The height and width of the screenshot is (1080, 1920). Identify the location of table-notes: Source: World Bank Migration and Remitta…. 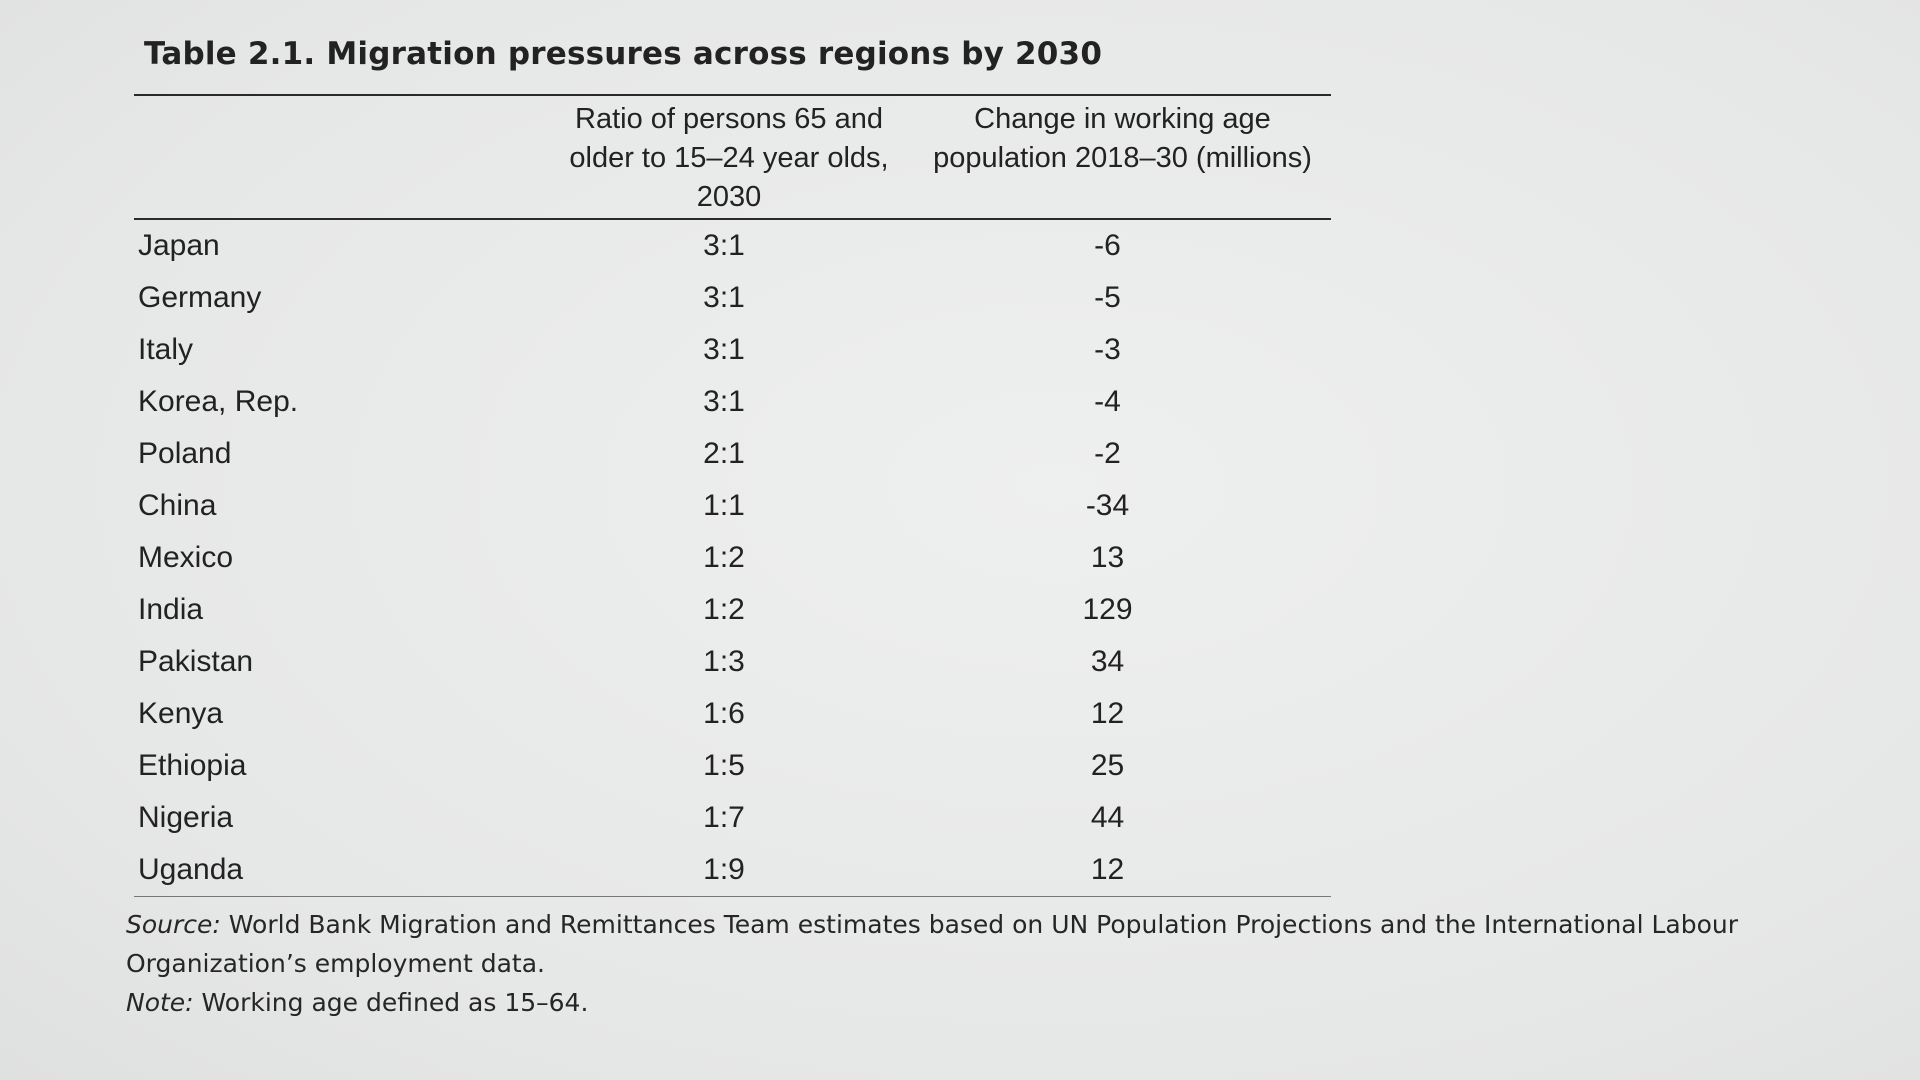
(936, 963).